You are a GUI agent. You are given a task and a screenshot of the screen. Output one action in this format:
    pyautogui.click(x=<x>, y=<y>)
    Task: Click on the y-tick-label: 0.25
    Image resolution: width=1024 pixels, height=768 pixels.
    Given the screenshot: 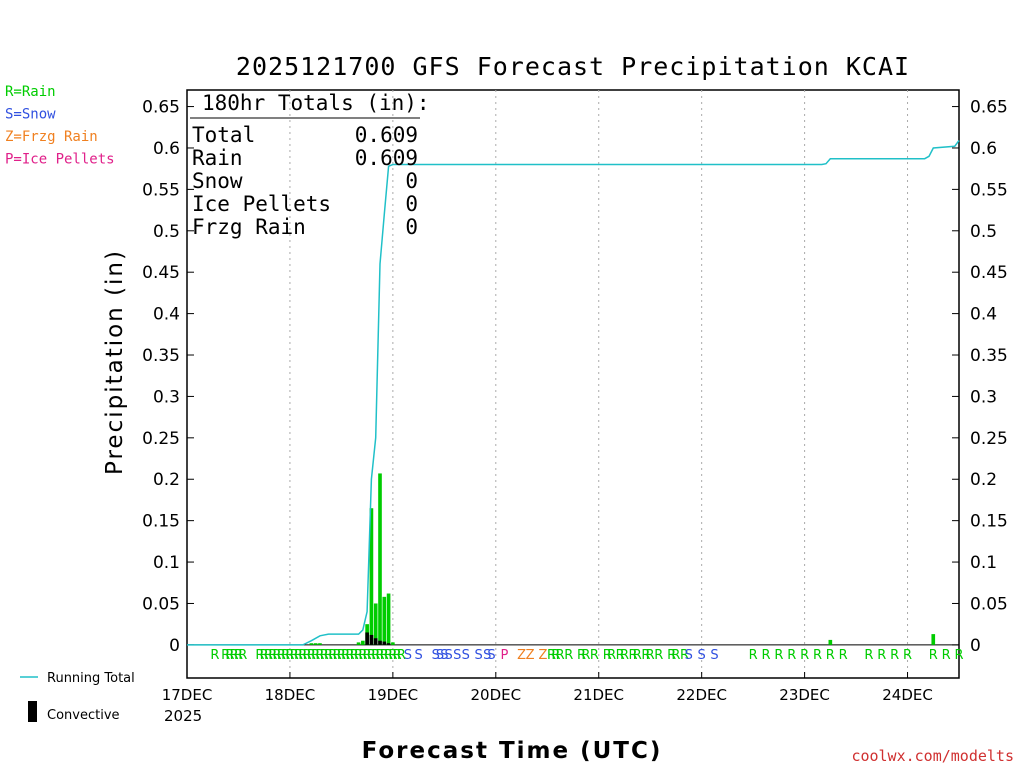 What is the action you would take?
    pyautogui.click(x=161, y=439)
    